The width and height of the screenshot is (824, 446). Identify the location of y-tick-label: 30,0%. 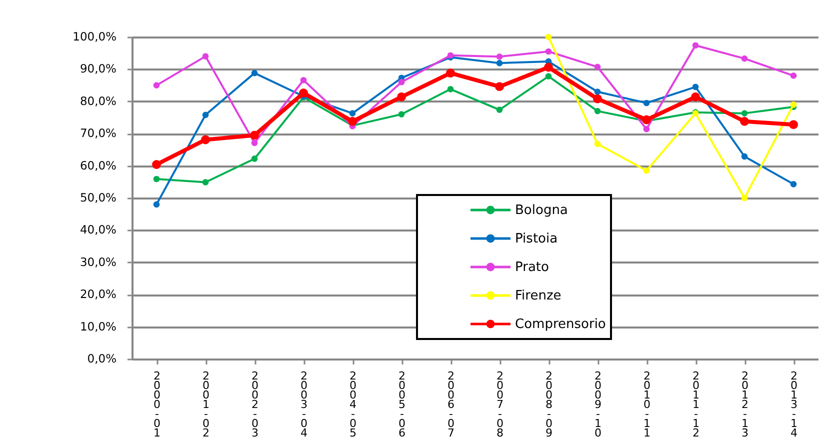
(98, 261).